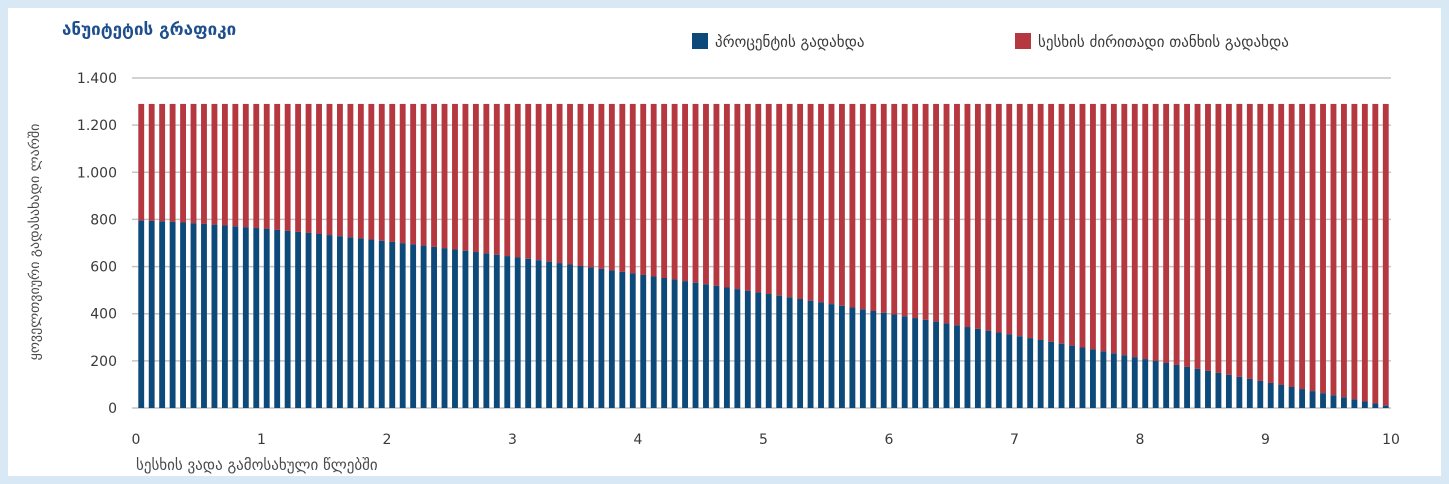 This screenshot has width=1449, height=484. Describe the element at coordinates (149, 30) in the screenshot. I see `chart-title: ანუიტეტის გრაფიკი` at that location.